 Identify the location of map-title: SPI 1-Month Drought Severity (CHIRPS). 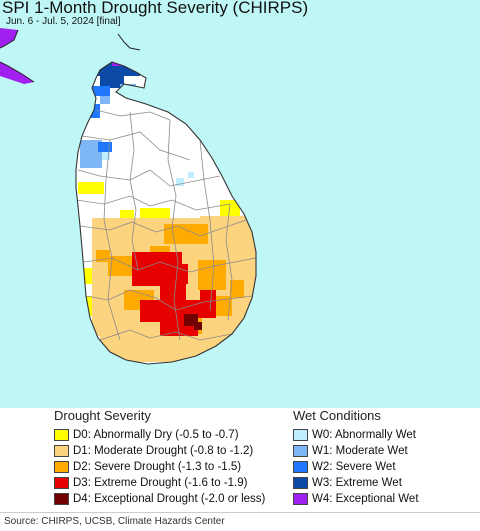
(155, 8).